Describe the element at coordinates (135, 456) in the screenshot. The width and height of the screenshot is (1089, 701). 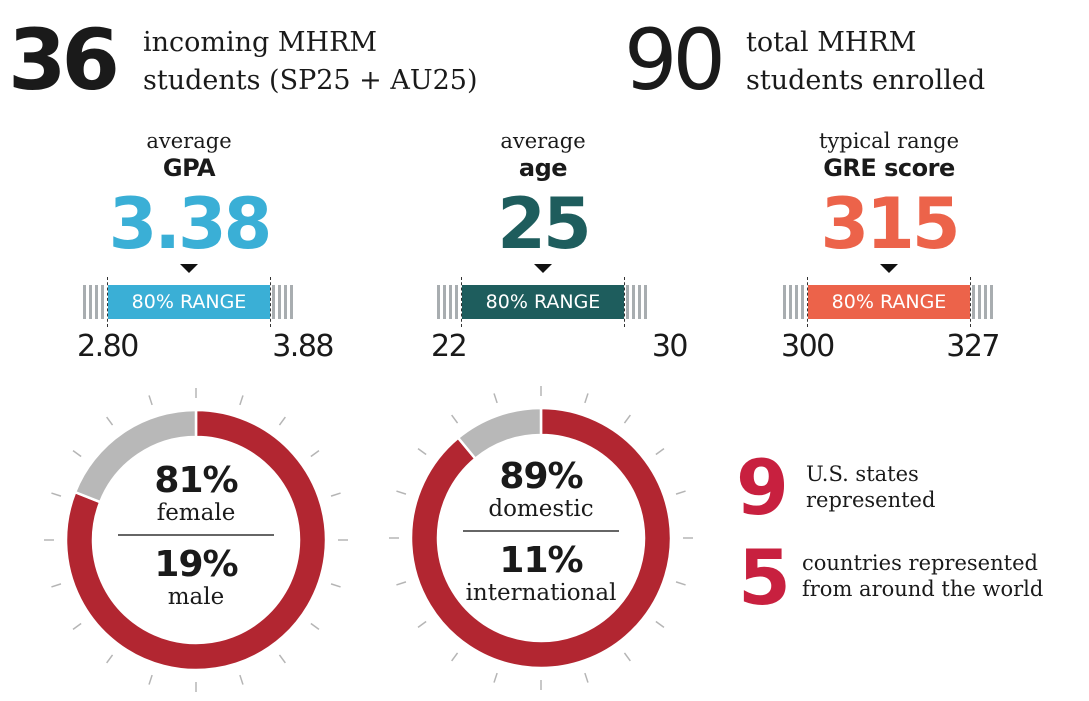
I see `donut-slice-male` at that location.